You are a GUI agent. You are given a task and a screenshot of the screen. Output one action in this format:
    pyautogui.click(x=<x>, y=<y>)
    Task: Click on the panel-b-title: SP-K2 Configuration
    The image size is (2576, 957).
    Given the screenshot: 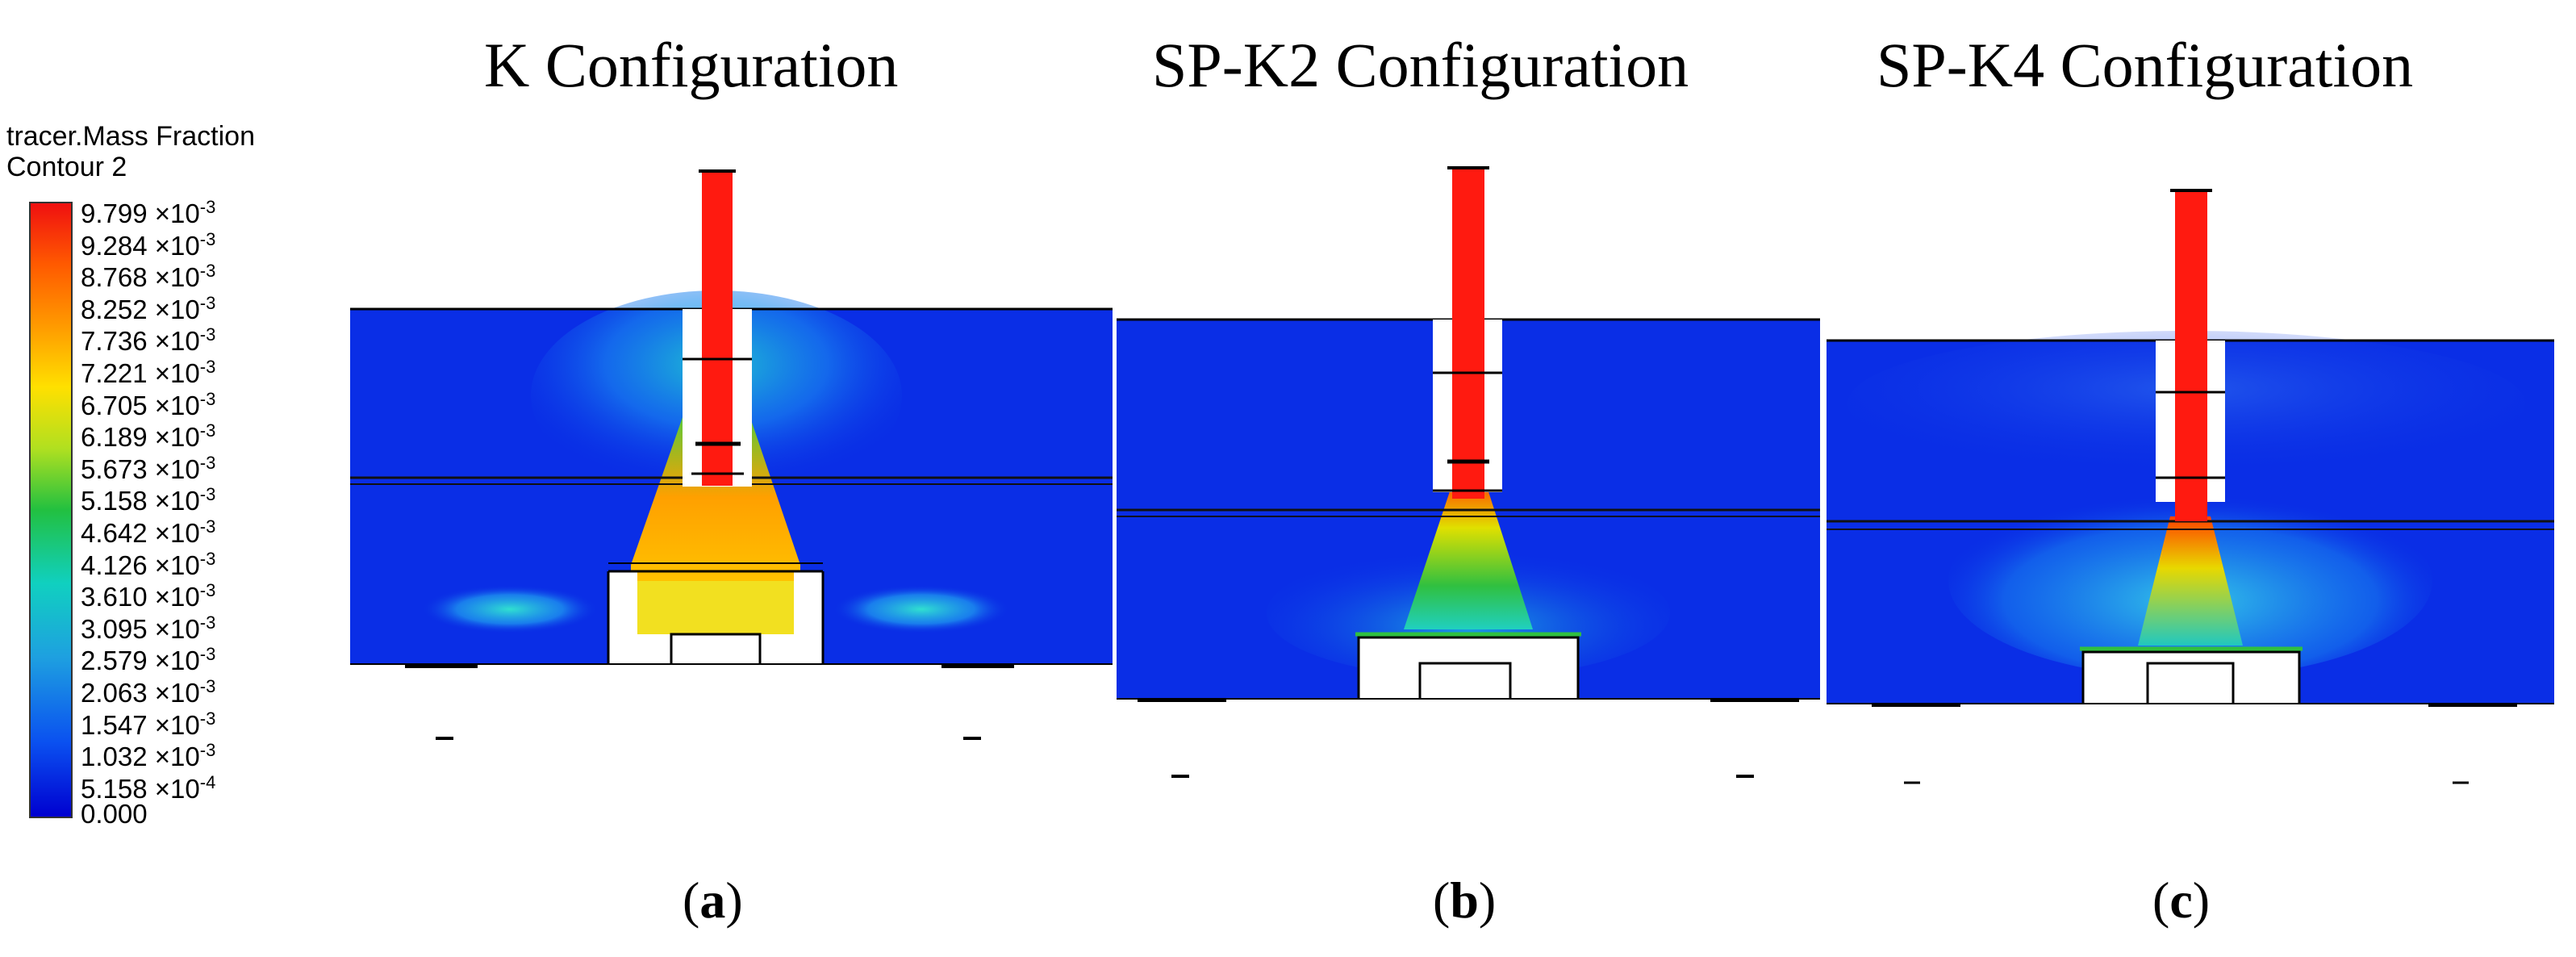 What is the action you would take?
    pyautogui.click(x=1420, y=65)
    